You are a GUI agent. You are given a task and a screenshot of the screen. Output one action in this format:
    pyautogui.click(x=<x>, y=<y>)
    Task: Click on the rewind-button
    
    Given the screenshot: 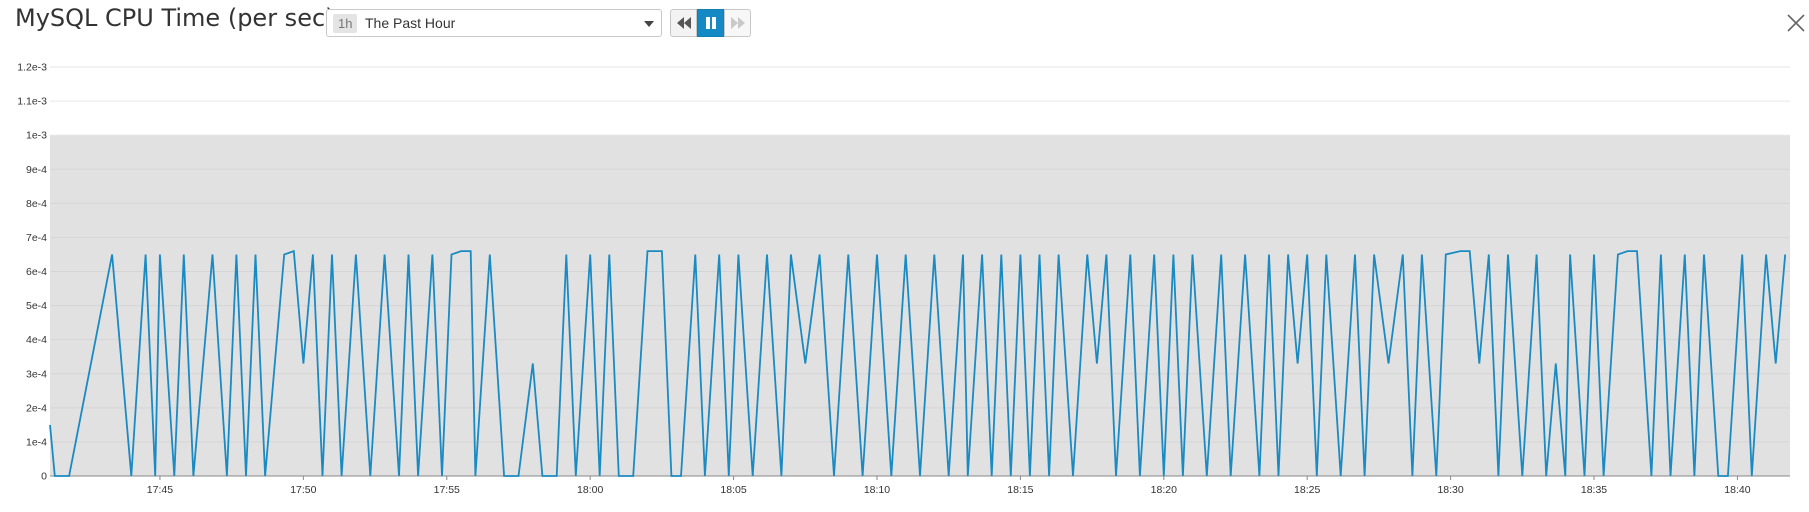 What is the action you would take?
    pyautogui.click(x=683, y=23)
    